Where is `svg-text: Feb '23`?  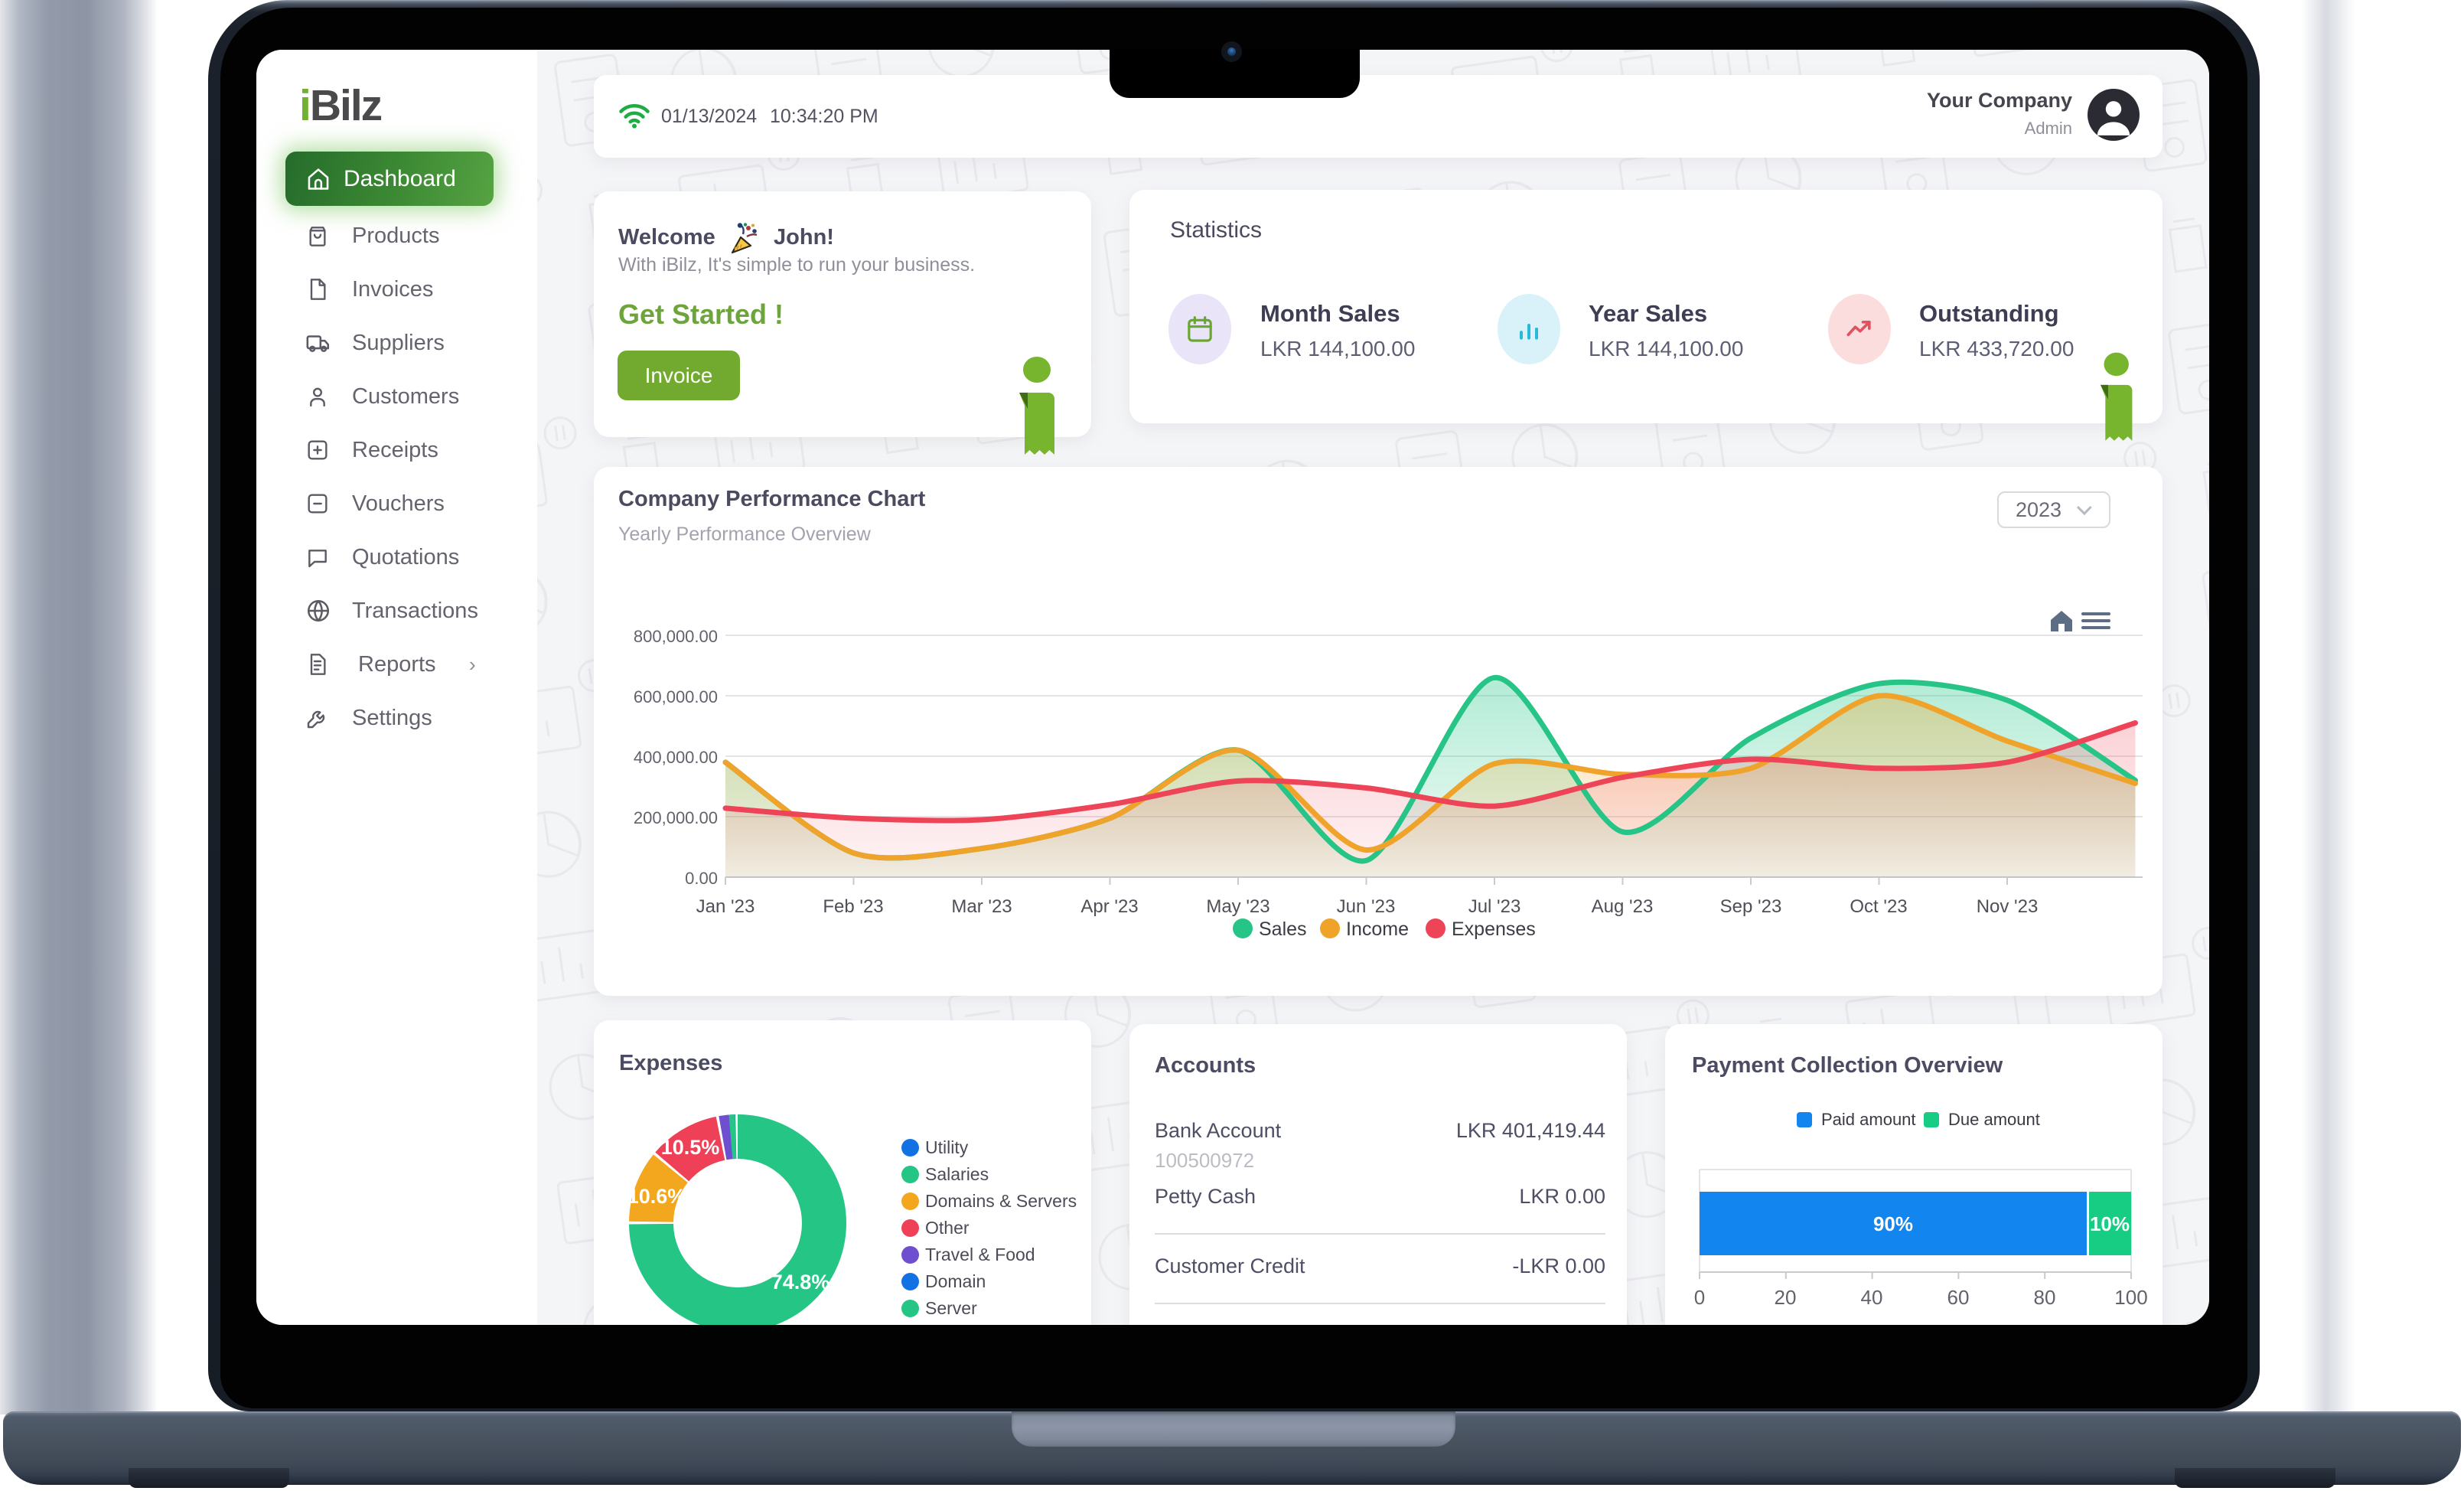
svg-text: Feb '23 is located at coordinates (853, 906).